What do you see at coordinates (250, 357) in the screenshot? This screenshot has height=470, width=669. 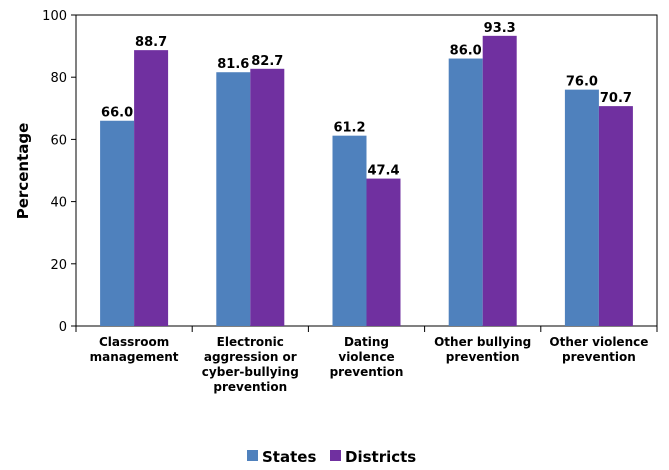 I see `x-tick-label: aggression or` at bounding box center [250, 357].